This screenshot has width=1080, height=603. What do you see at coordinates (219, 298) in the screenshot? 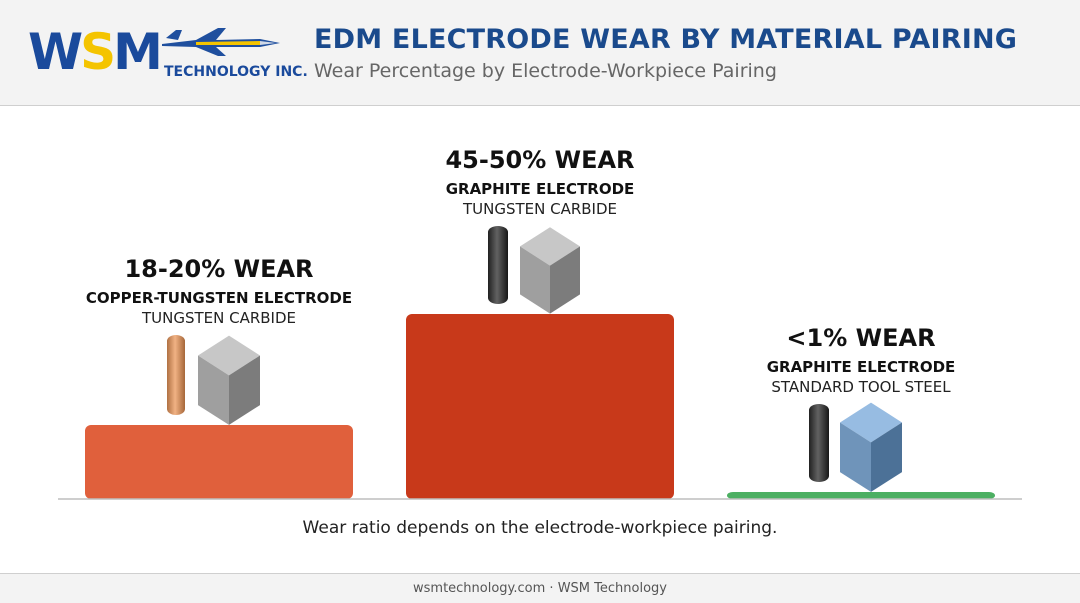
I see `electrode-label: COPPER-TUNGSTEN ELECTRODE` at bounding box center [219, 298].